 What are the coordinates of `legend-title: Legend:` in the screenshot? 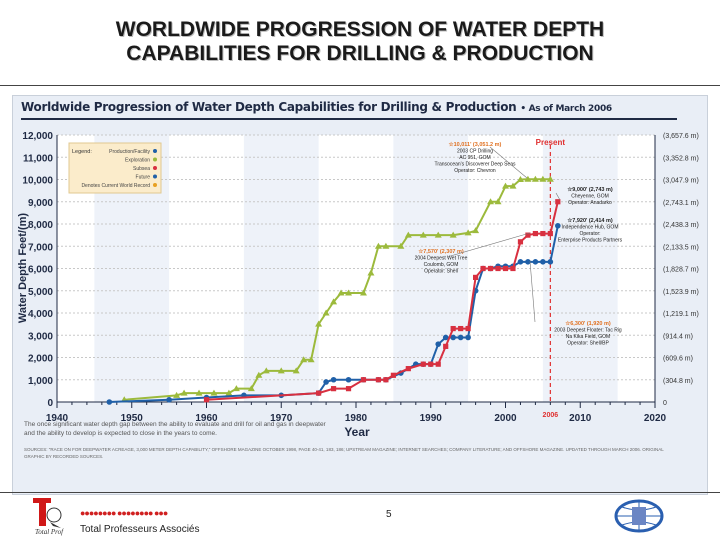 It's located at (82, 152).